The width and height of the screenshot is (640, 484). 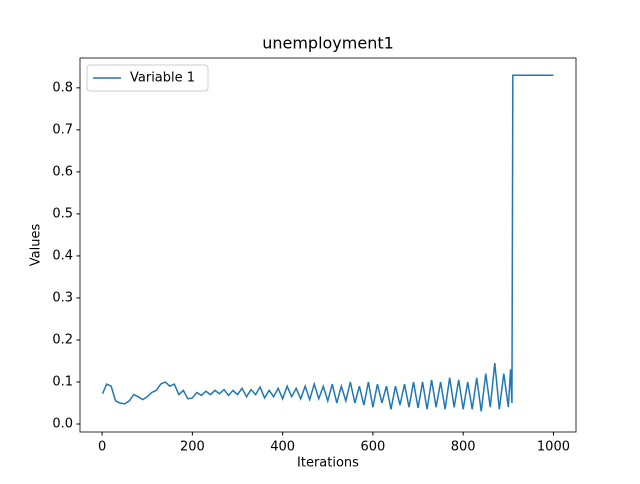 I want to click on x-axis-label: Iterations, so click(x=328, y=463).